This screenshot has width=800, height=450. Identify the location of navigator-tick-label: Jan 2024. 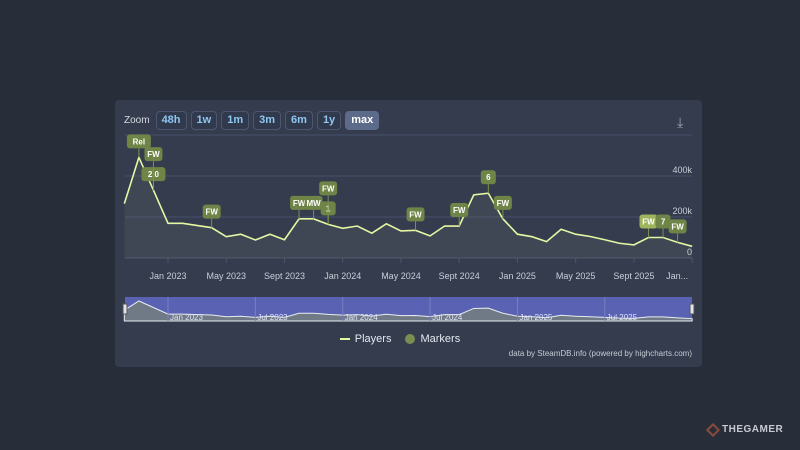
(361, 317).